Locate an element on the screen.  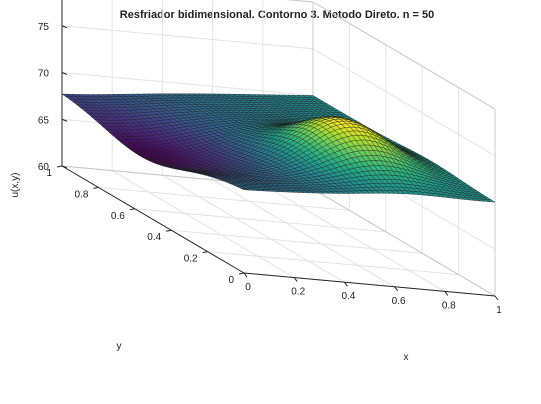
y-axis-line is located at coordinates (153, 219).